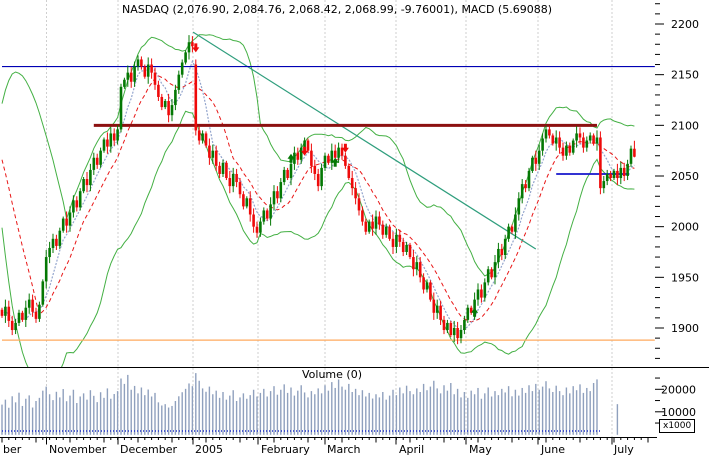  Describe the element at coordinates (685, 176) in the screenshot. I see `svg-text: 2050` at that location.